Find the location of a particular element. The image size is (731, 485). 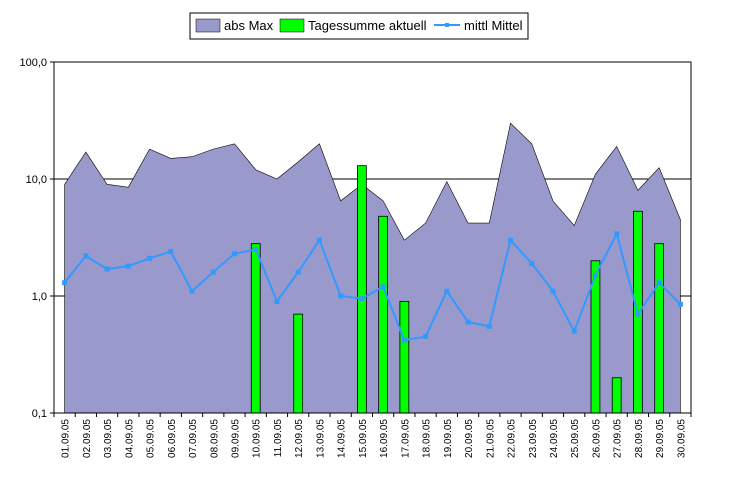

x-tick-label: 28.09.05 is located at coordinates (639, 438).